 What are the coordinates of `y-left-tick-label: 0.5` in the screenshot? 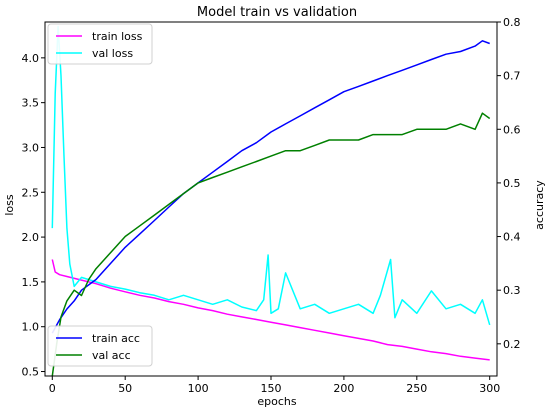 It's located at (31, 372).